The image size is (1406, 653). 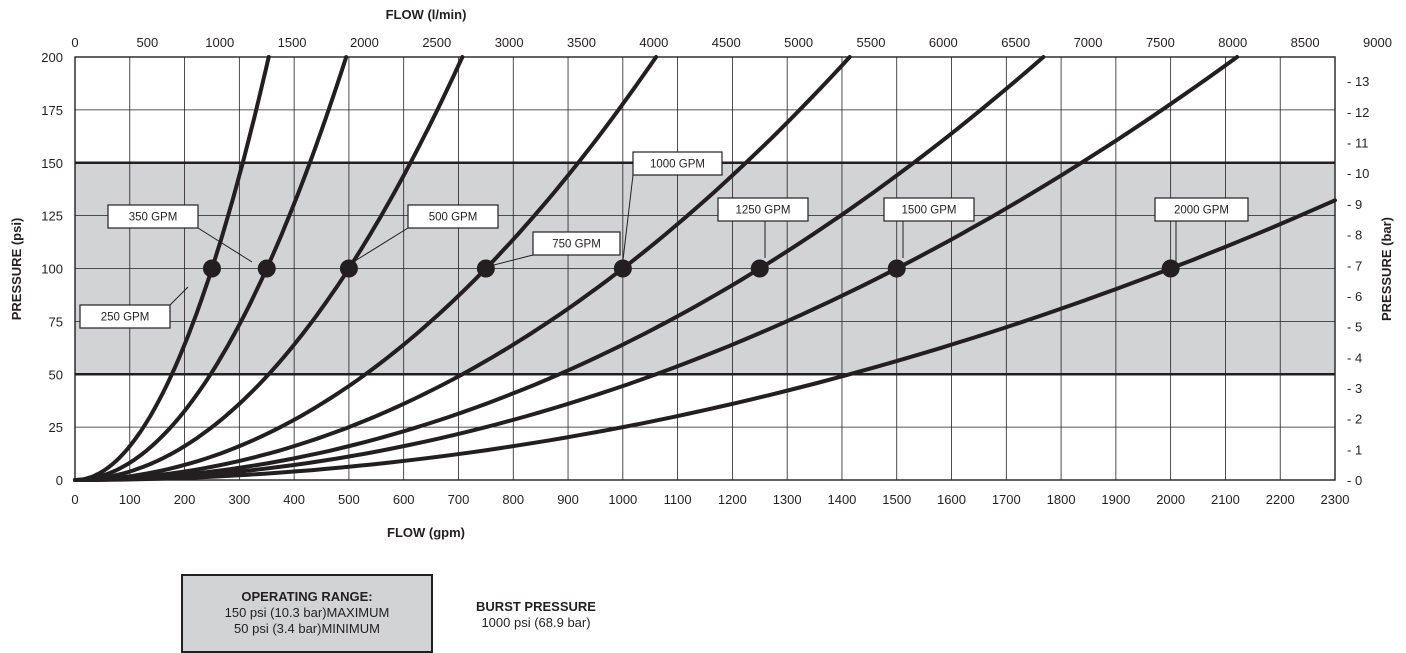 What do you see at coordinates (622, 499) in the screenshot?
I see `x-tick-label: 1000` at bounding box center [622, 499].